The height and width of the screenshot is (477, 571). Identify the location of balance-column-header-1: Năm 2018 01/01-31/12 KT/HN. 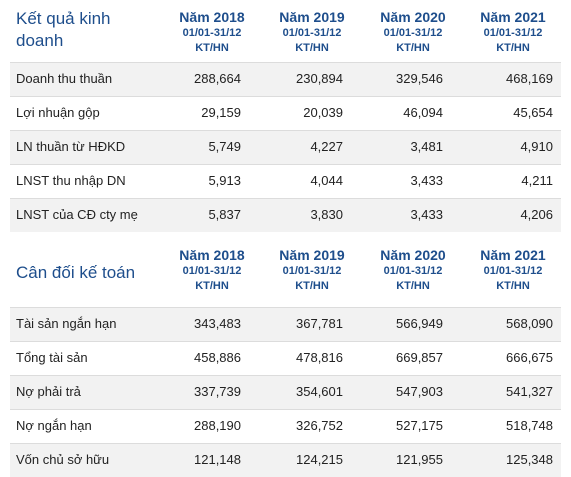
(212, 270).